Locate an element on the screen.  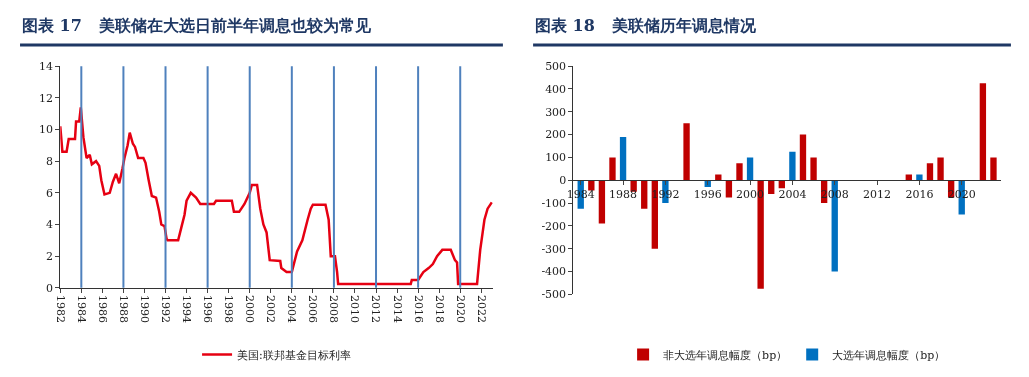
x-tick-label: 1982 is located at coordinates (60, 309).